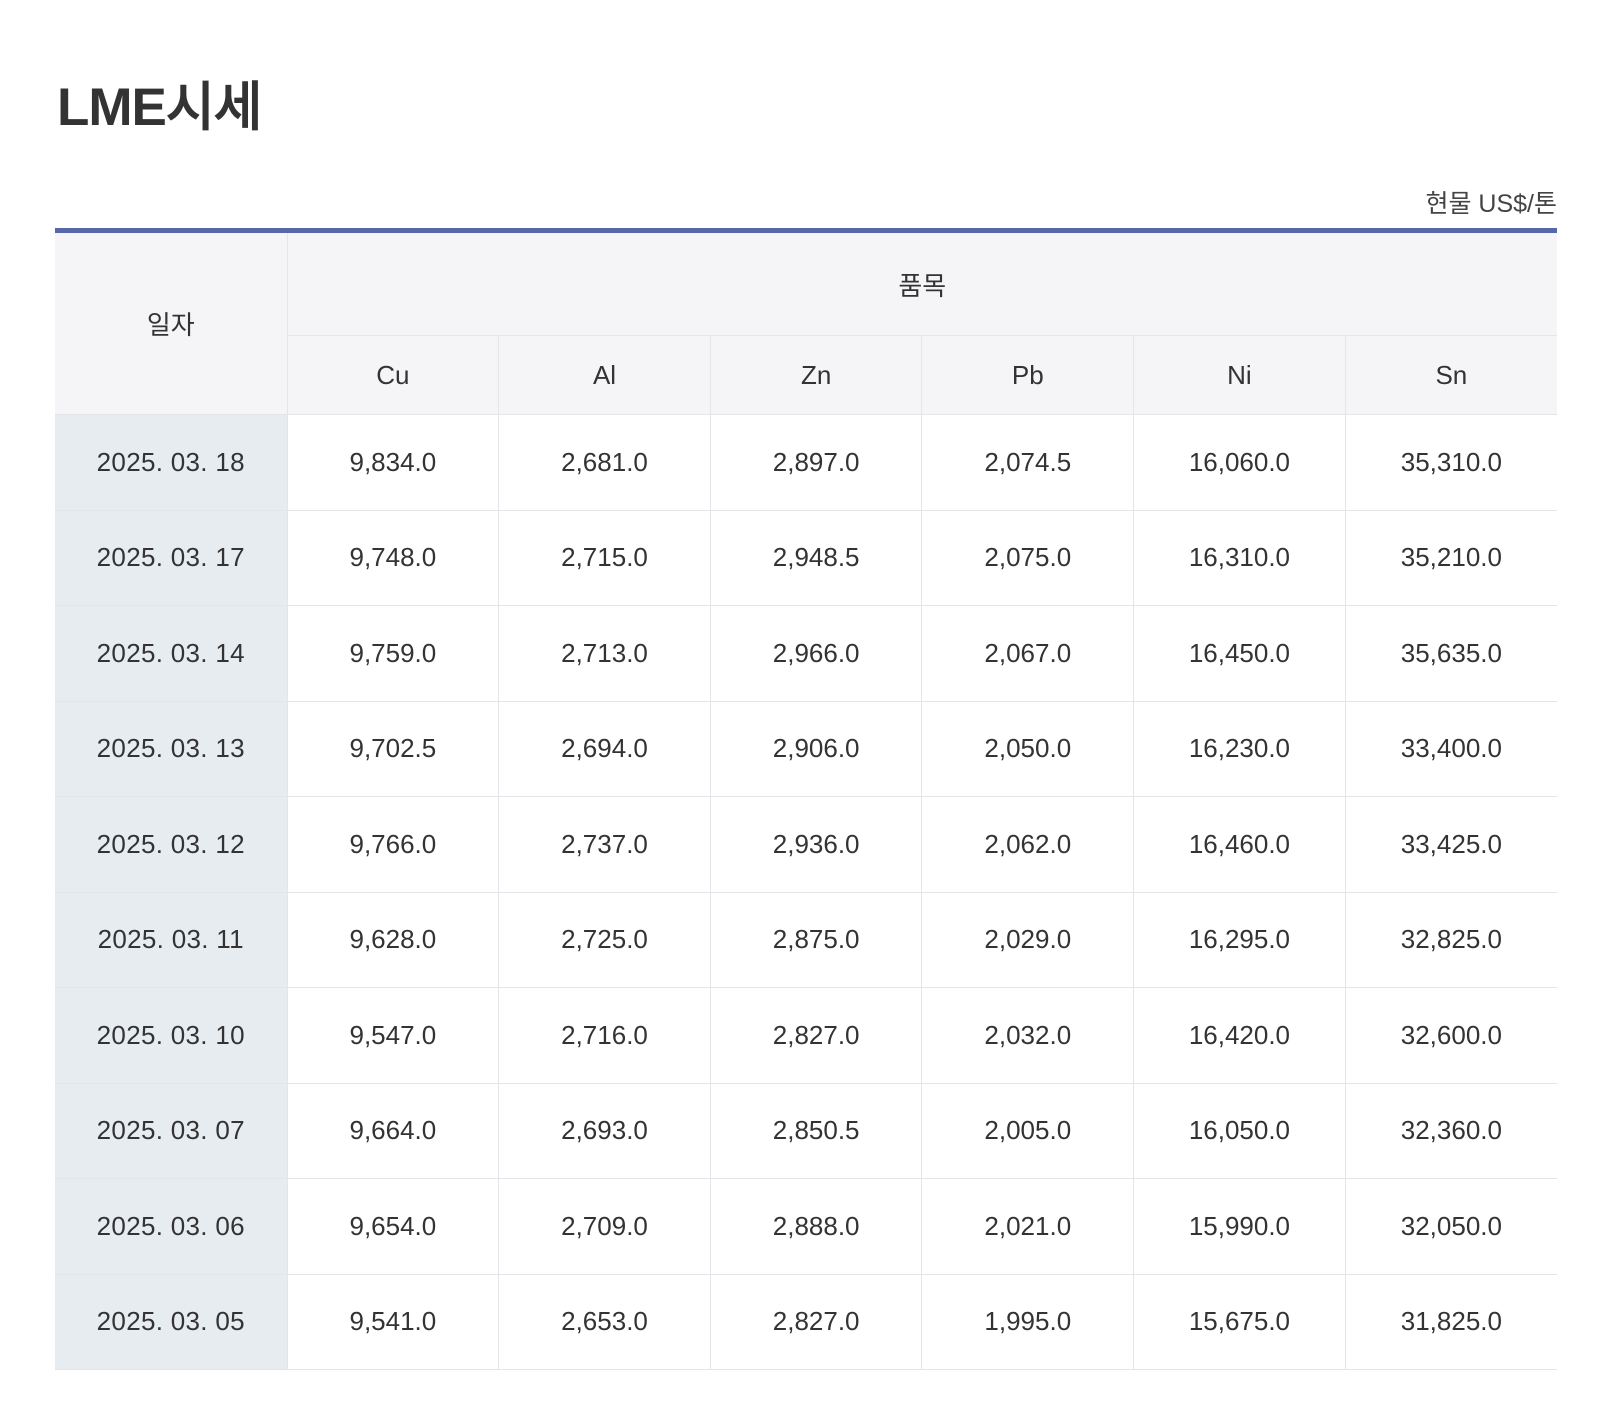 Image resolution: width=1623 pixels, height=1403 pixels. What do you see at coordinates (816, 940) in the screenshot?
I see `cell-zn: 2,875.0` at bounding box center [816, 940].